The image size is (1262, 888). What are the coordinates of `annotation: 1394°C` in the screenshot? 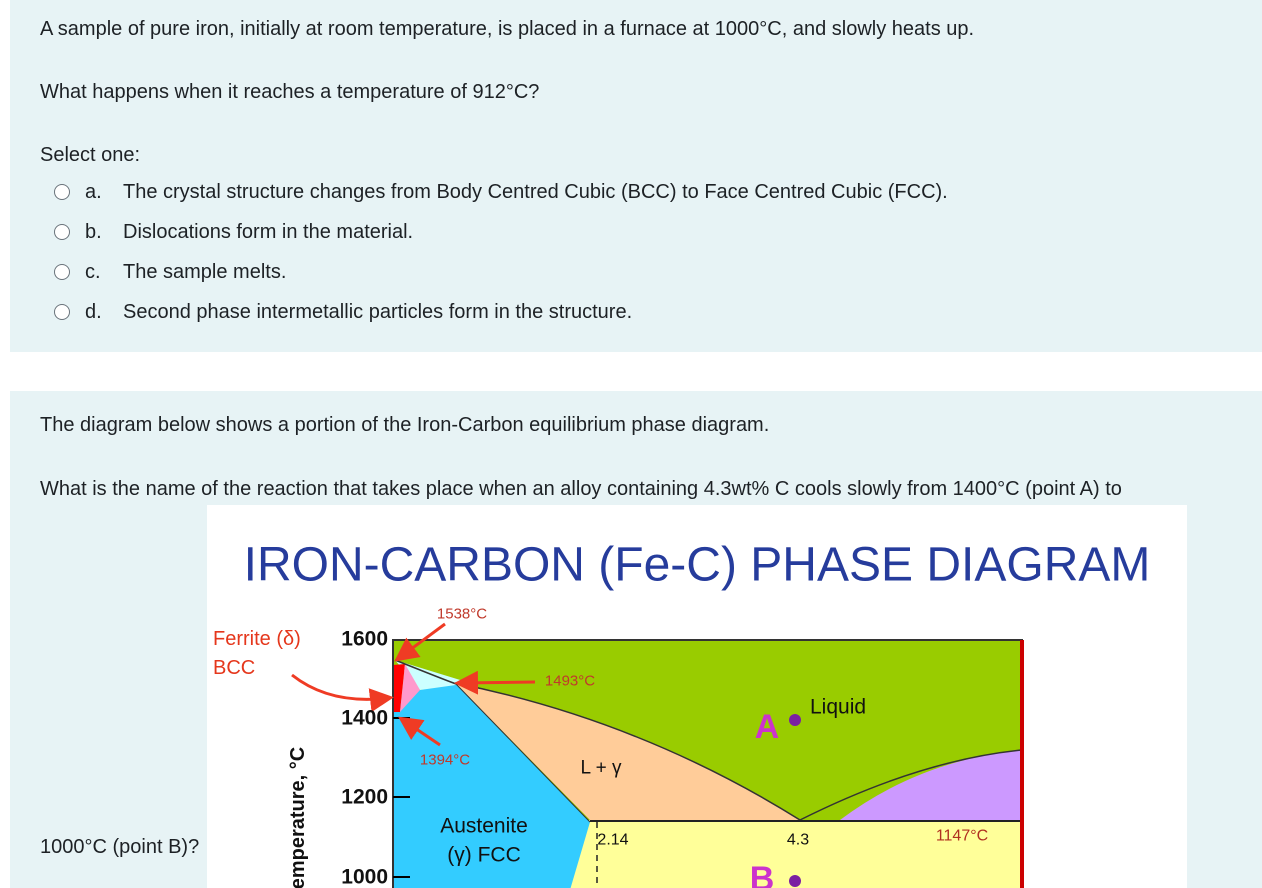 It's located at (445, 760).